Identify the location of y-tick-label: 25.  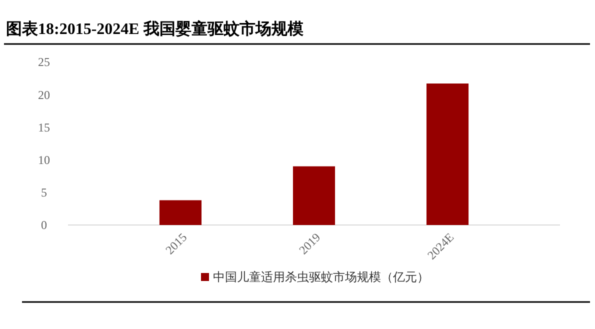
(44, 62).